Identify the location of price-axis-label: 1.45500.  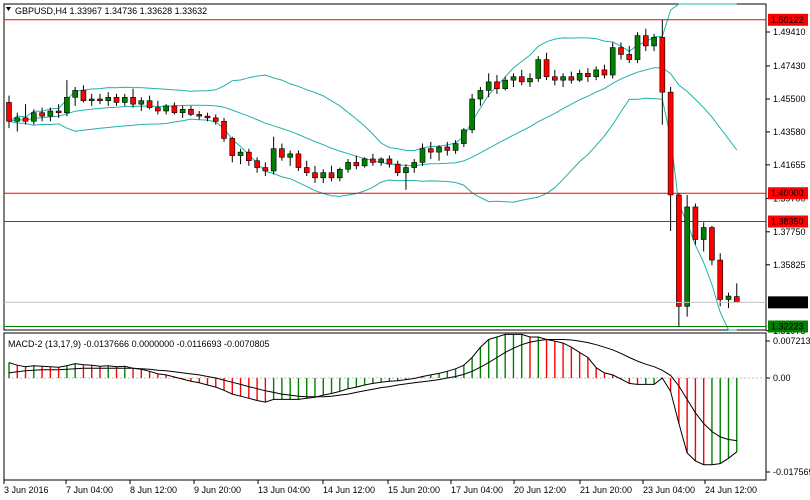
(789, 99).